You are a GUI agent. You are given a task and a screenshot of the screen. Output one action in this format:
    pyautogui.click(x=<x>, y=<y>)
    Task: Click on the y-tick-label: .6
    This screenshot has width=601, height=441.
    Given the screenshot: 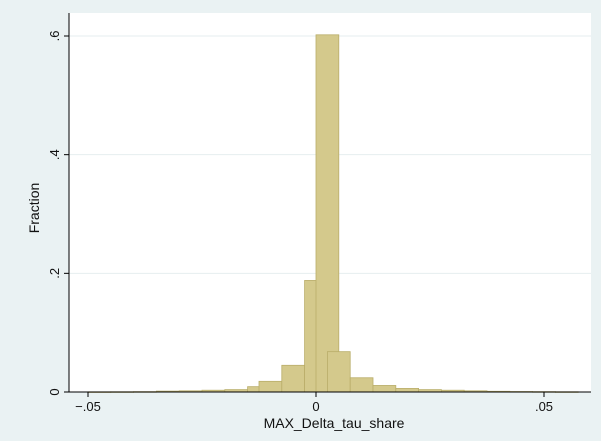 What is the action you would take?
    pyautogui.click(x=54, y=36)
    